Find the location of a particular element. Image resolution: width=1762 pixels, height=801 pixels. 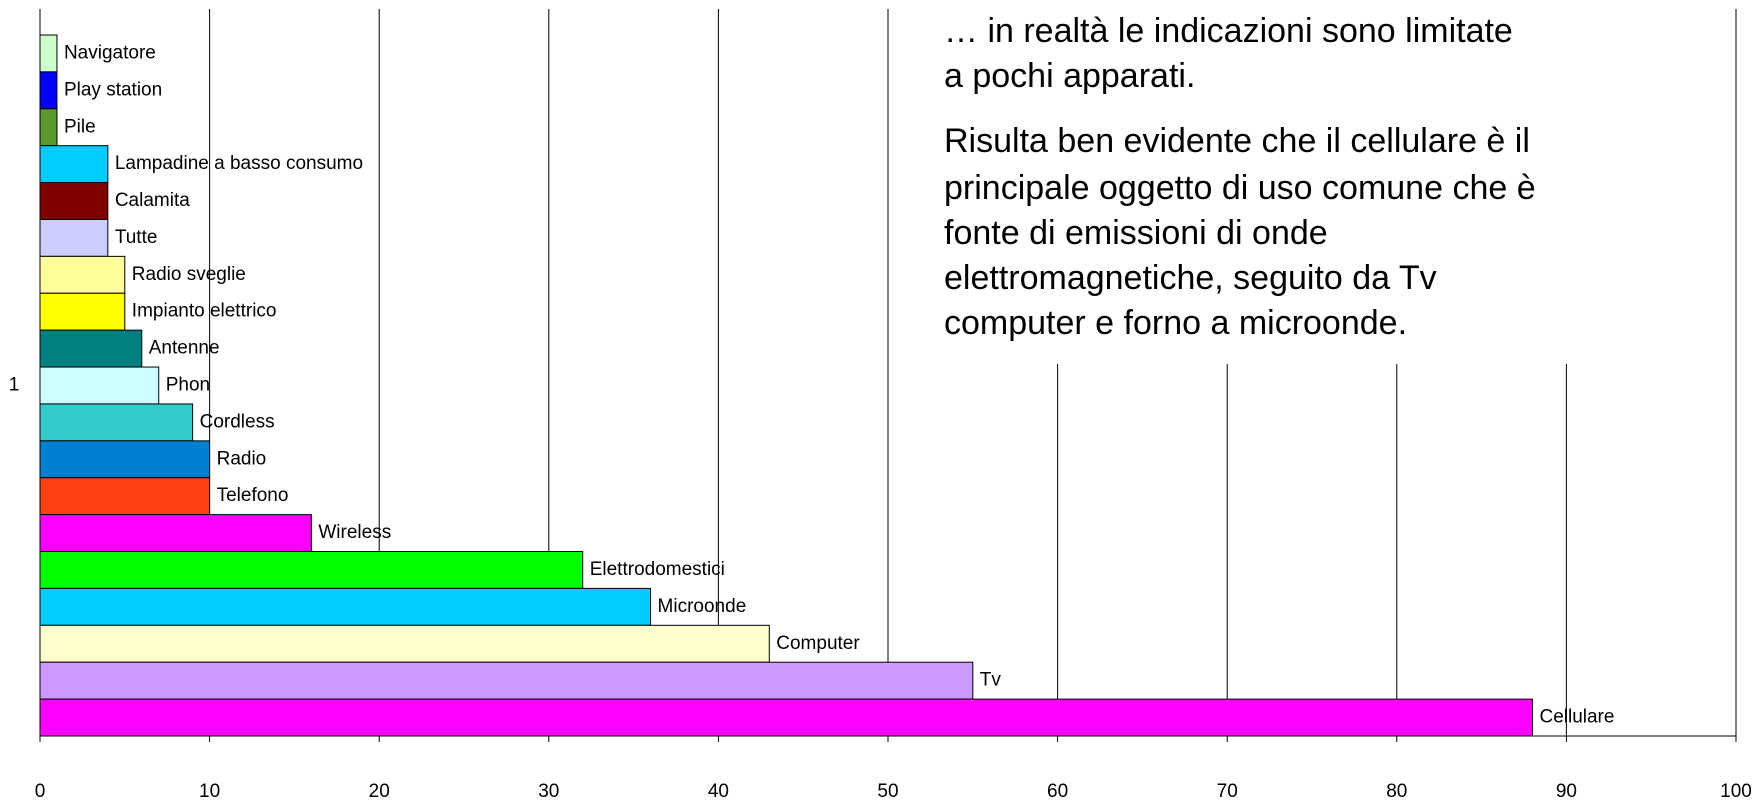

data-label: Navigatore is located at coordinates (110, 52).